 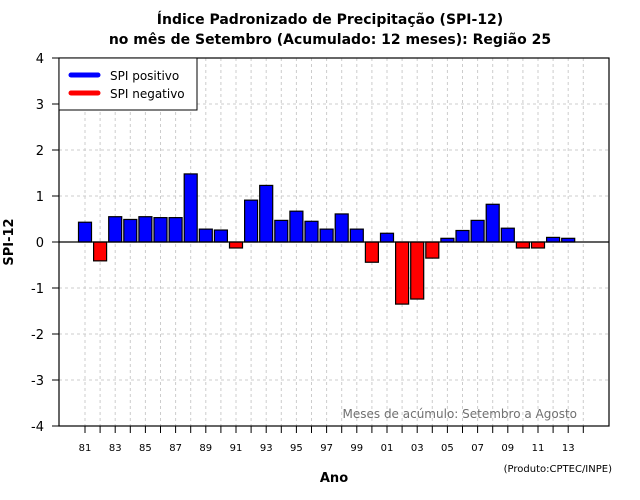 I want to click on x-tick-label: 01, so click(x=387, y=448).